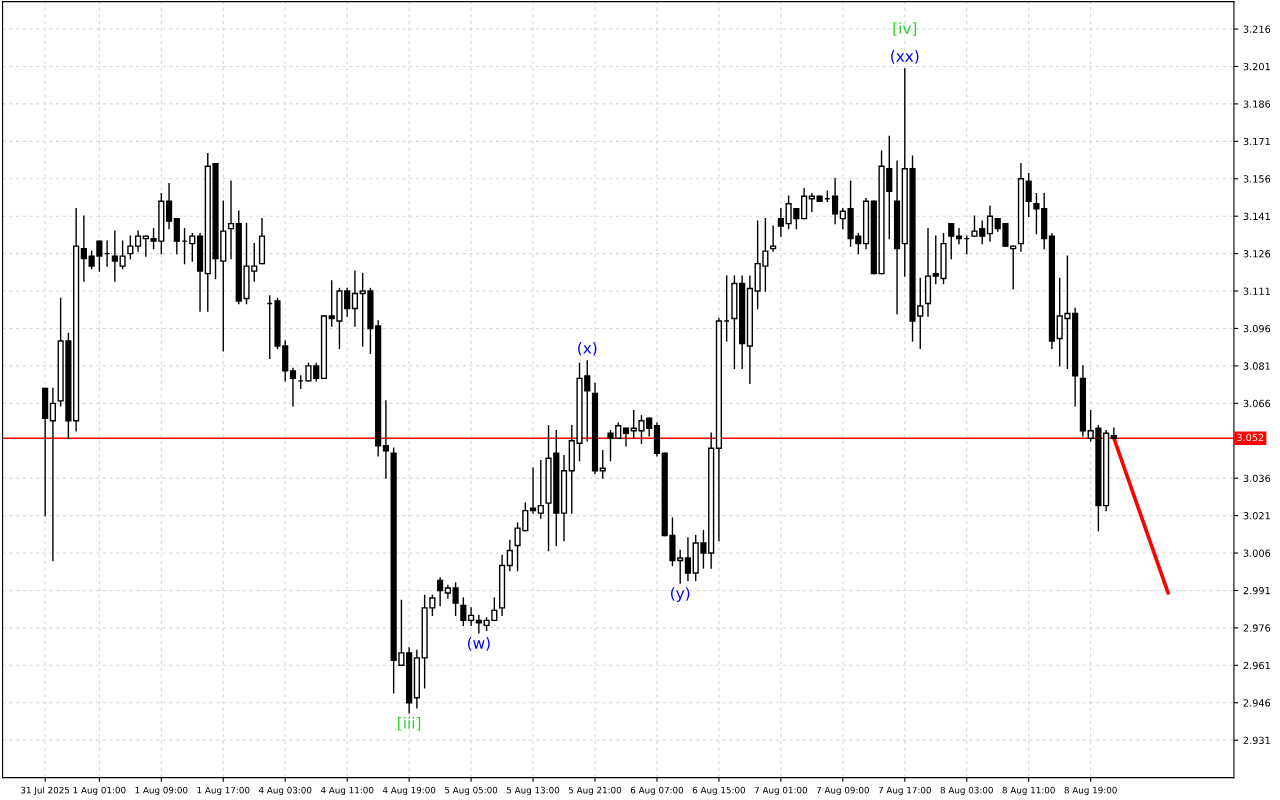  What do you see at coordinates (409, 723) in the screenshot?
I see `annotation: [iii]` at bounding box center [409, 723].